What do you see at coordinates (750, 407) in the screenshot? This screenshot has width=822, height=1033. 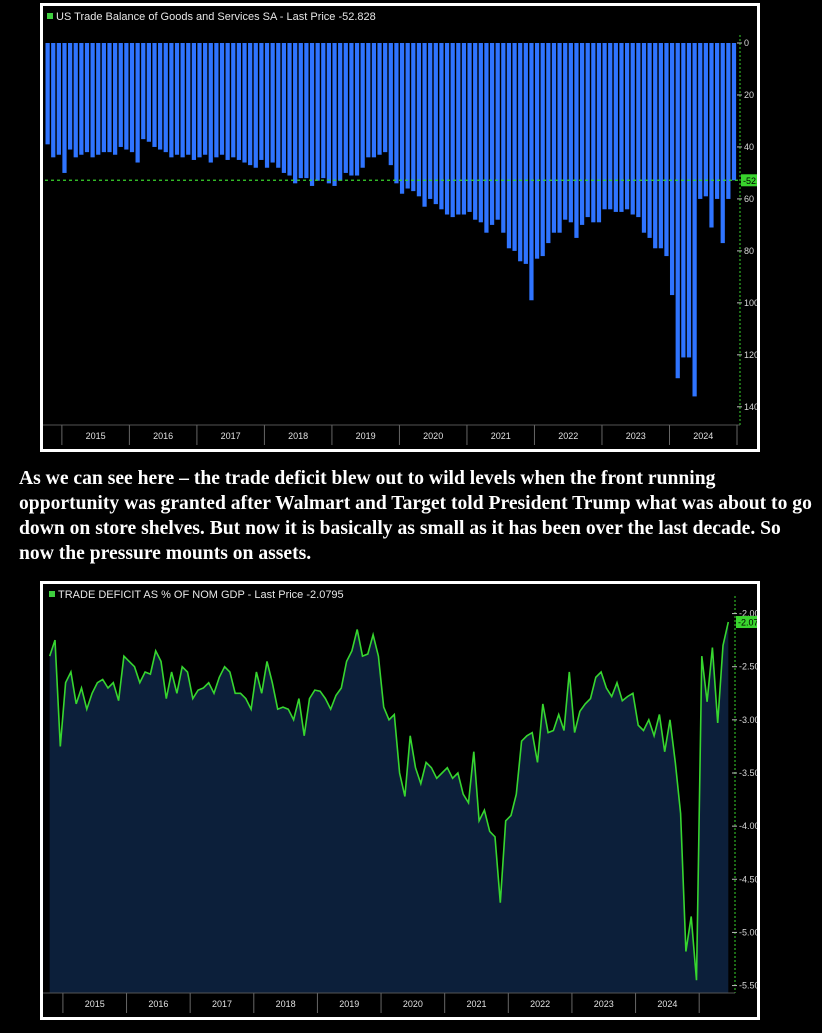 I see `y-tick-label: 140` at bounding box center [750, 407].